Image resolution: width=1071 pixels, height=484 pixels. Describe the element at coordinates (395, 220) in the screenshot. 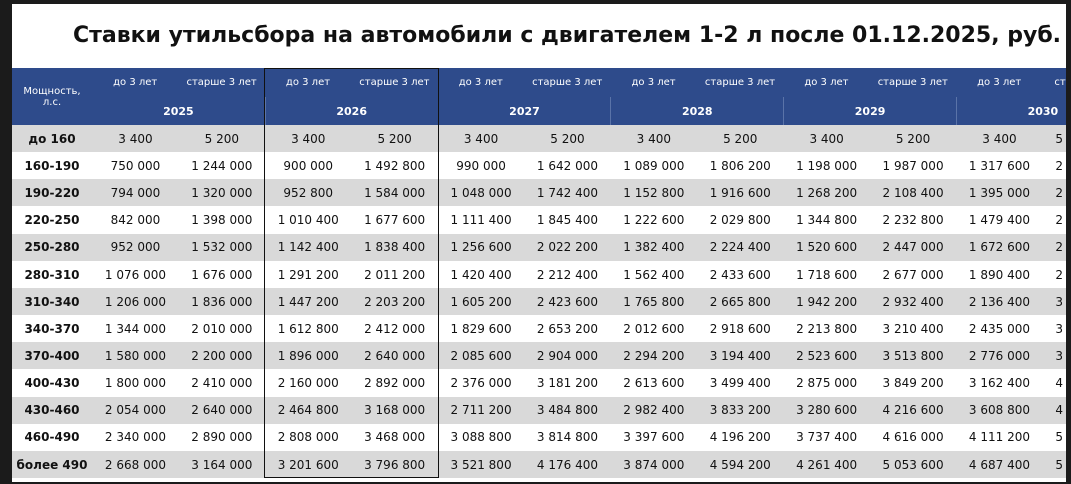

I see `cell: 1 677 600` at that location.